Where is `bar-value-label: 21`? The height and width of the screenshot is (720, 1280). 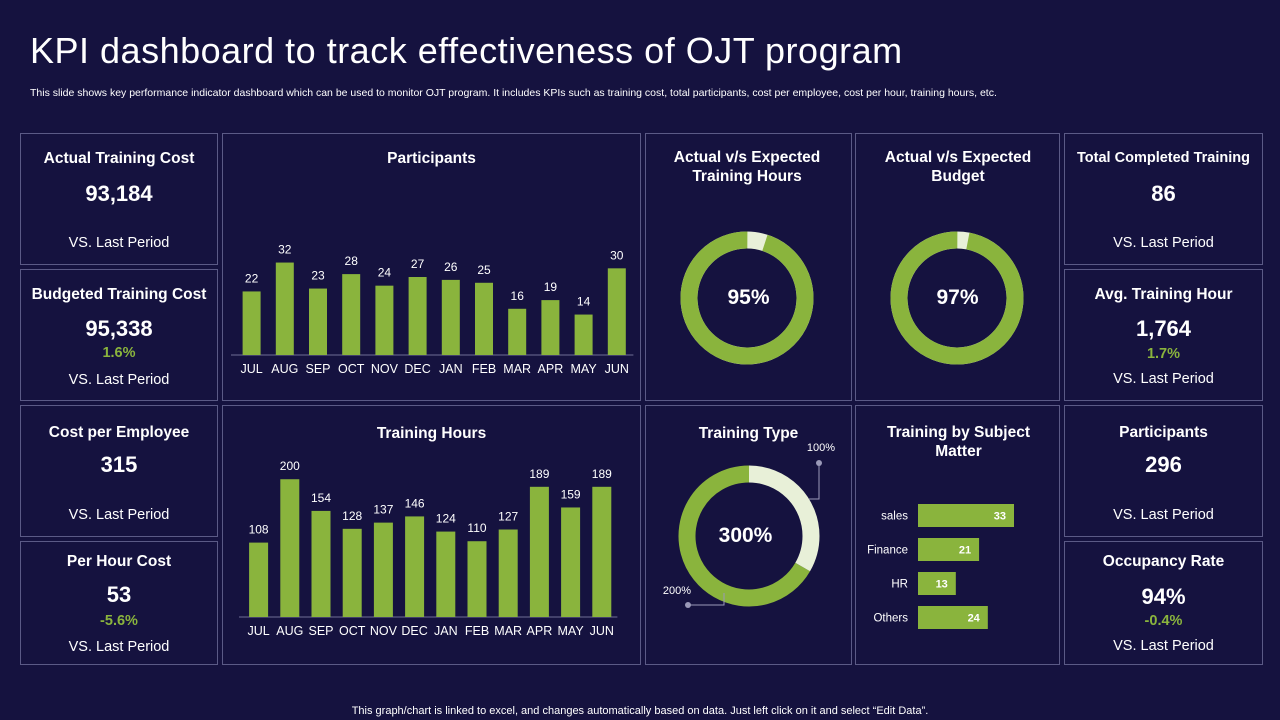
bar-value-label: 21 is located at coordinates (965, 551).